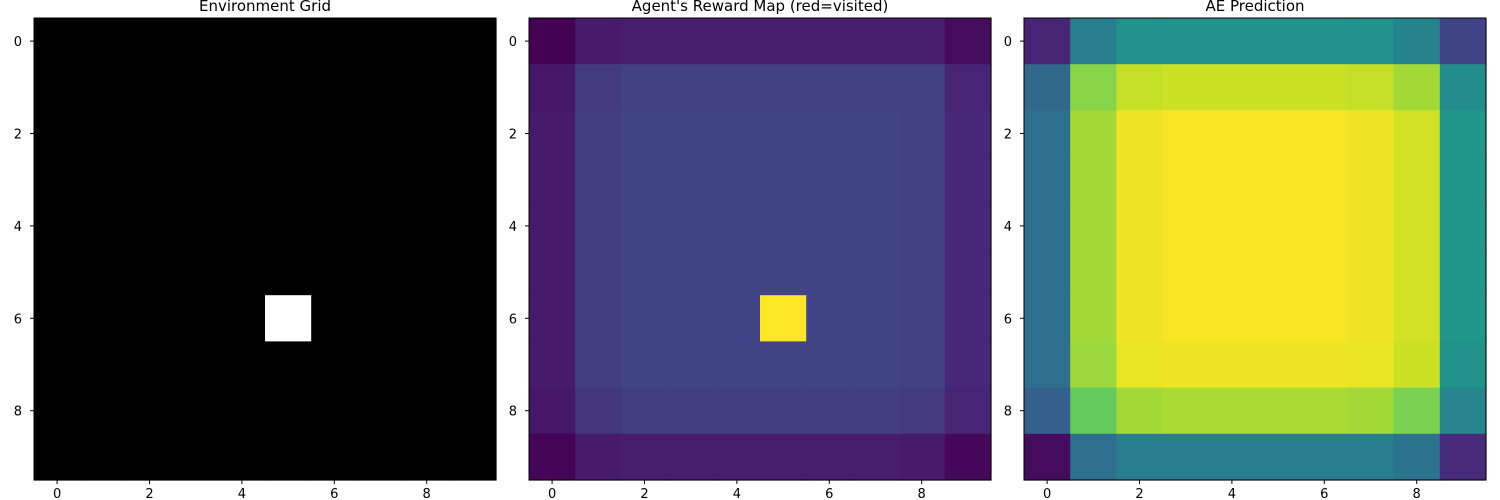 The height and width of the screenshot is (500, 1500). Describe the element at coordinates (1047, 493) in the screenshot. I see `x-tick-label: 0` at that location.